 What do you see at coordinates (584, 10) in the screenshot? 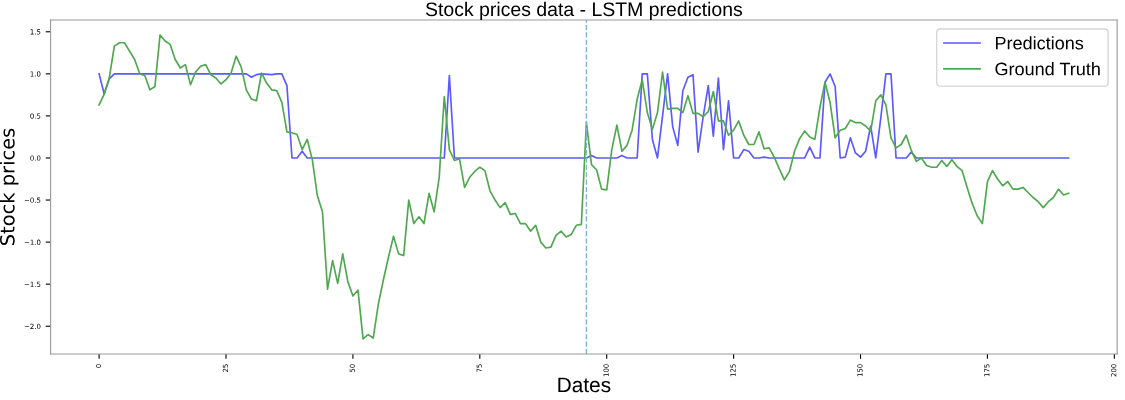
I see `chart-title: Stock prices data - LSTM predictions` at bounding box center [584, 10].